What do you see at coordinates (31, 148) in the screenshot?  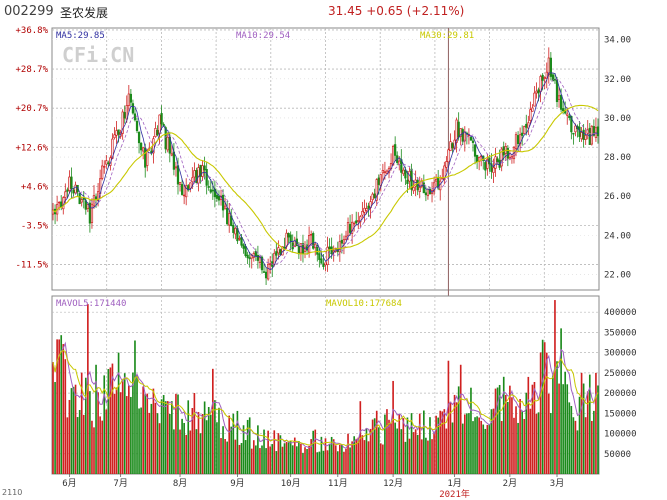 I see `price-pct-label: +12.6%` at bounding box center [31, 148].